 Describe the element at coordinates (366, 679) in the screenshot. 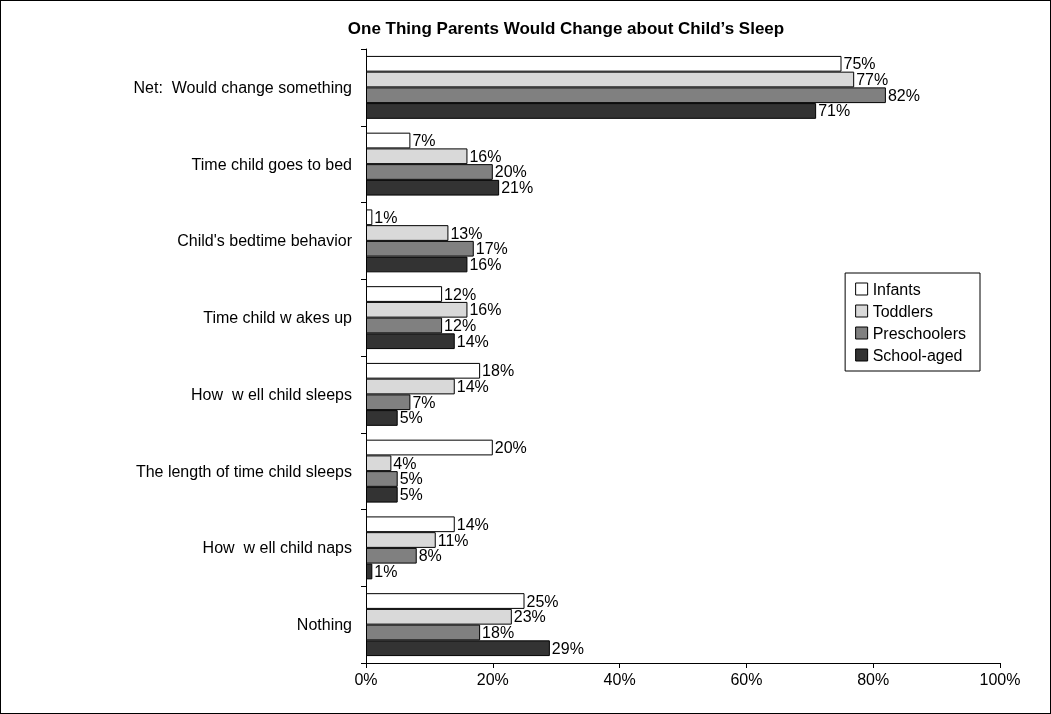

I see `x-tick-label: 0%` at that location.